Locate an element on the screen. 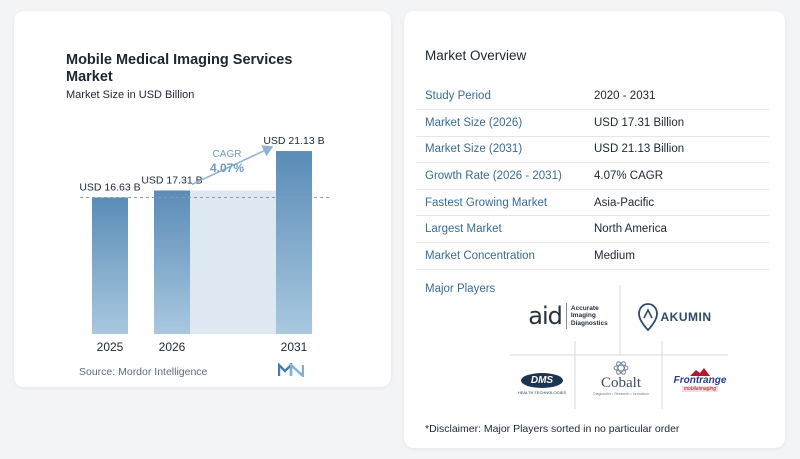 The width and height of the screenshot is (800, 459). row-key: Growth Rate (2026 - 2031) is located at coordinates (493, 176).